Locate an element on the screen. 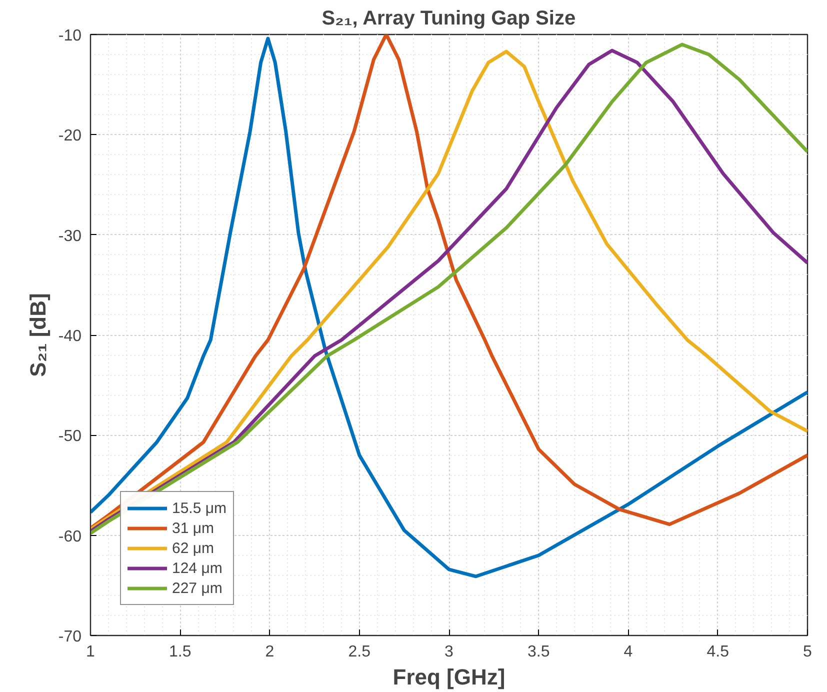  legend-label: 31 μm is located at coordinates (193, 528).